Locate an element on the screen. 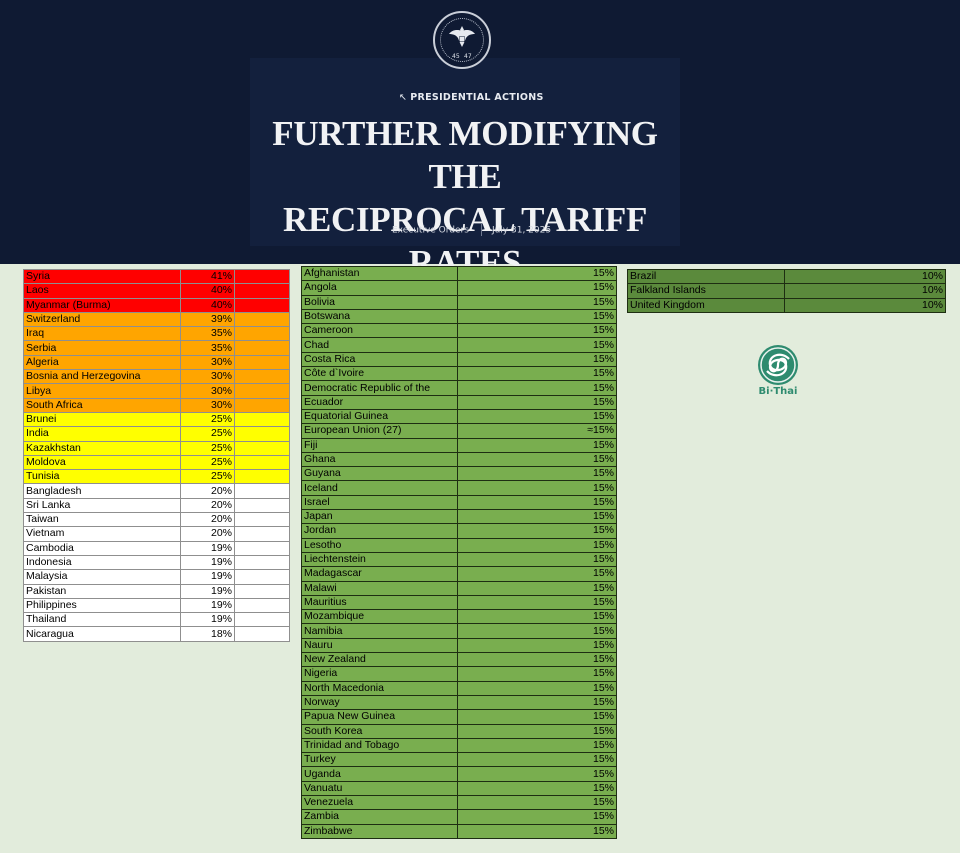 The width and height of the screenshot is (960, 853). table-row: Falkland Islands 10% is located at coordinates (786, 291).